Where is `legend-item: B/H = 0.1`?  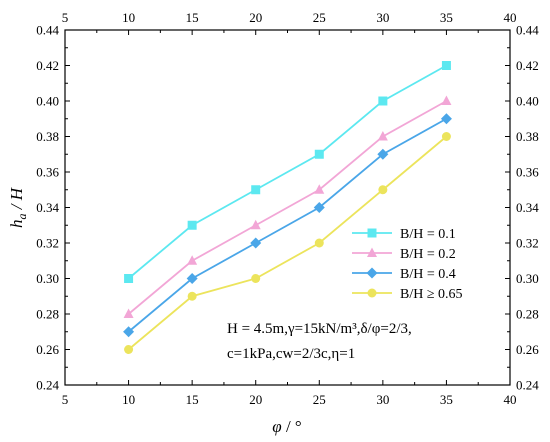 legend-item: B/H = 0.1 is located at coordinates (404, 234).